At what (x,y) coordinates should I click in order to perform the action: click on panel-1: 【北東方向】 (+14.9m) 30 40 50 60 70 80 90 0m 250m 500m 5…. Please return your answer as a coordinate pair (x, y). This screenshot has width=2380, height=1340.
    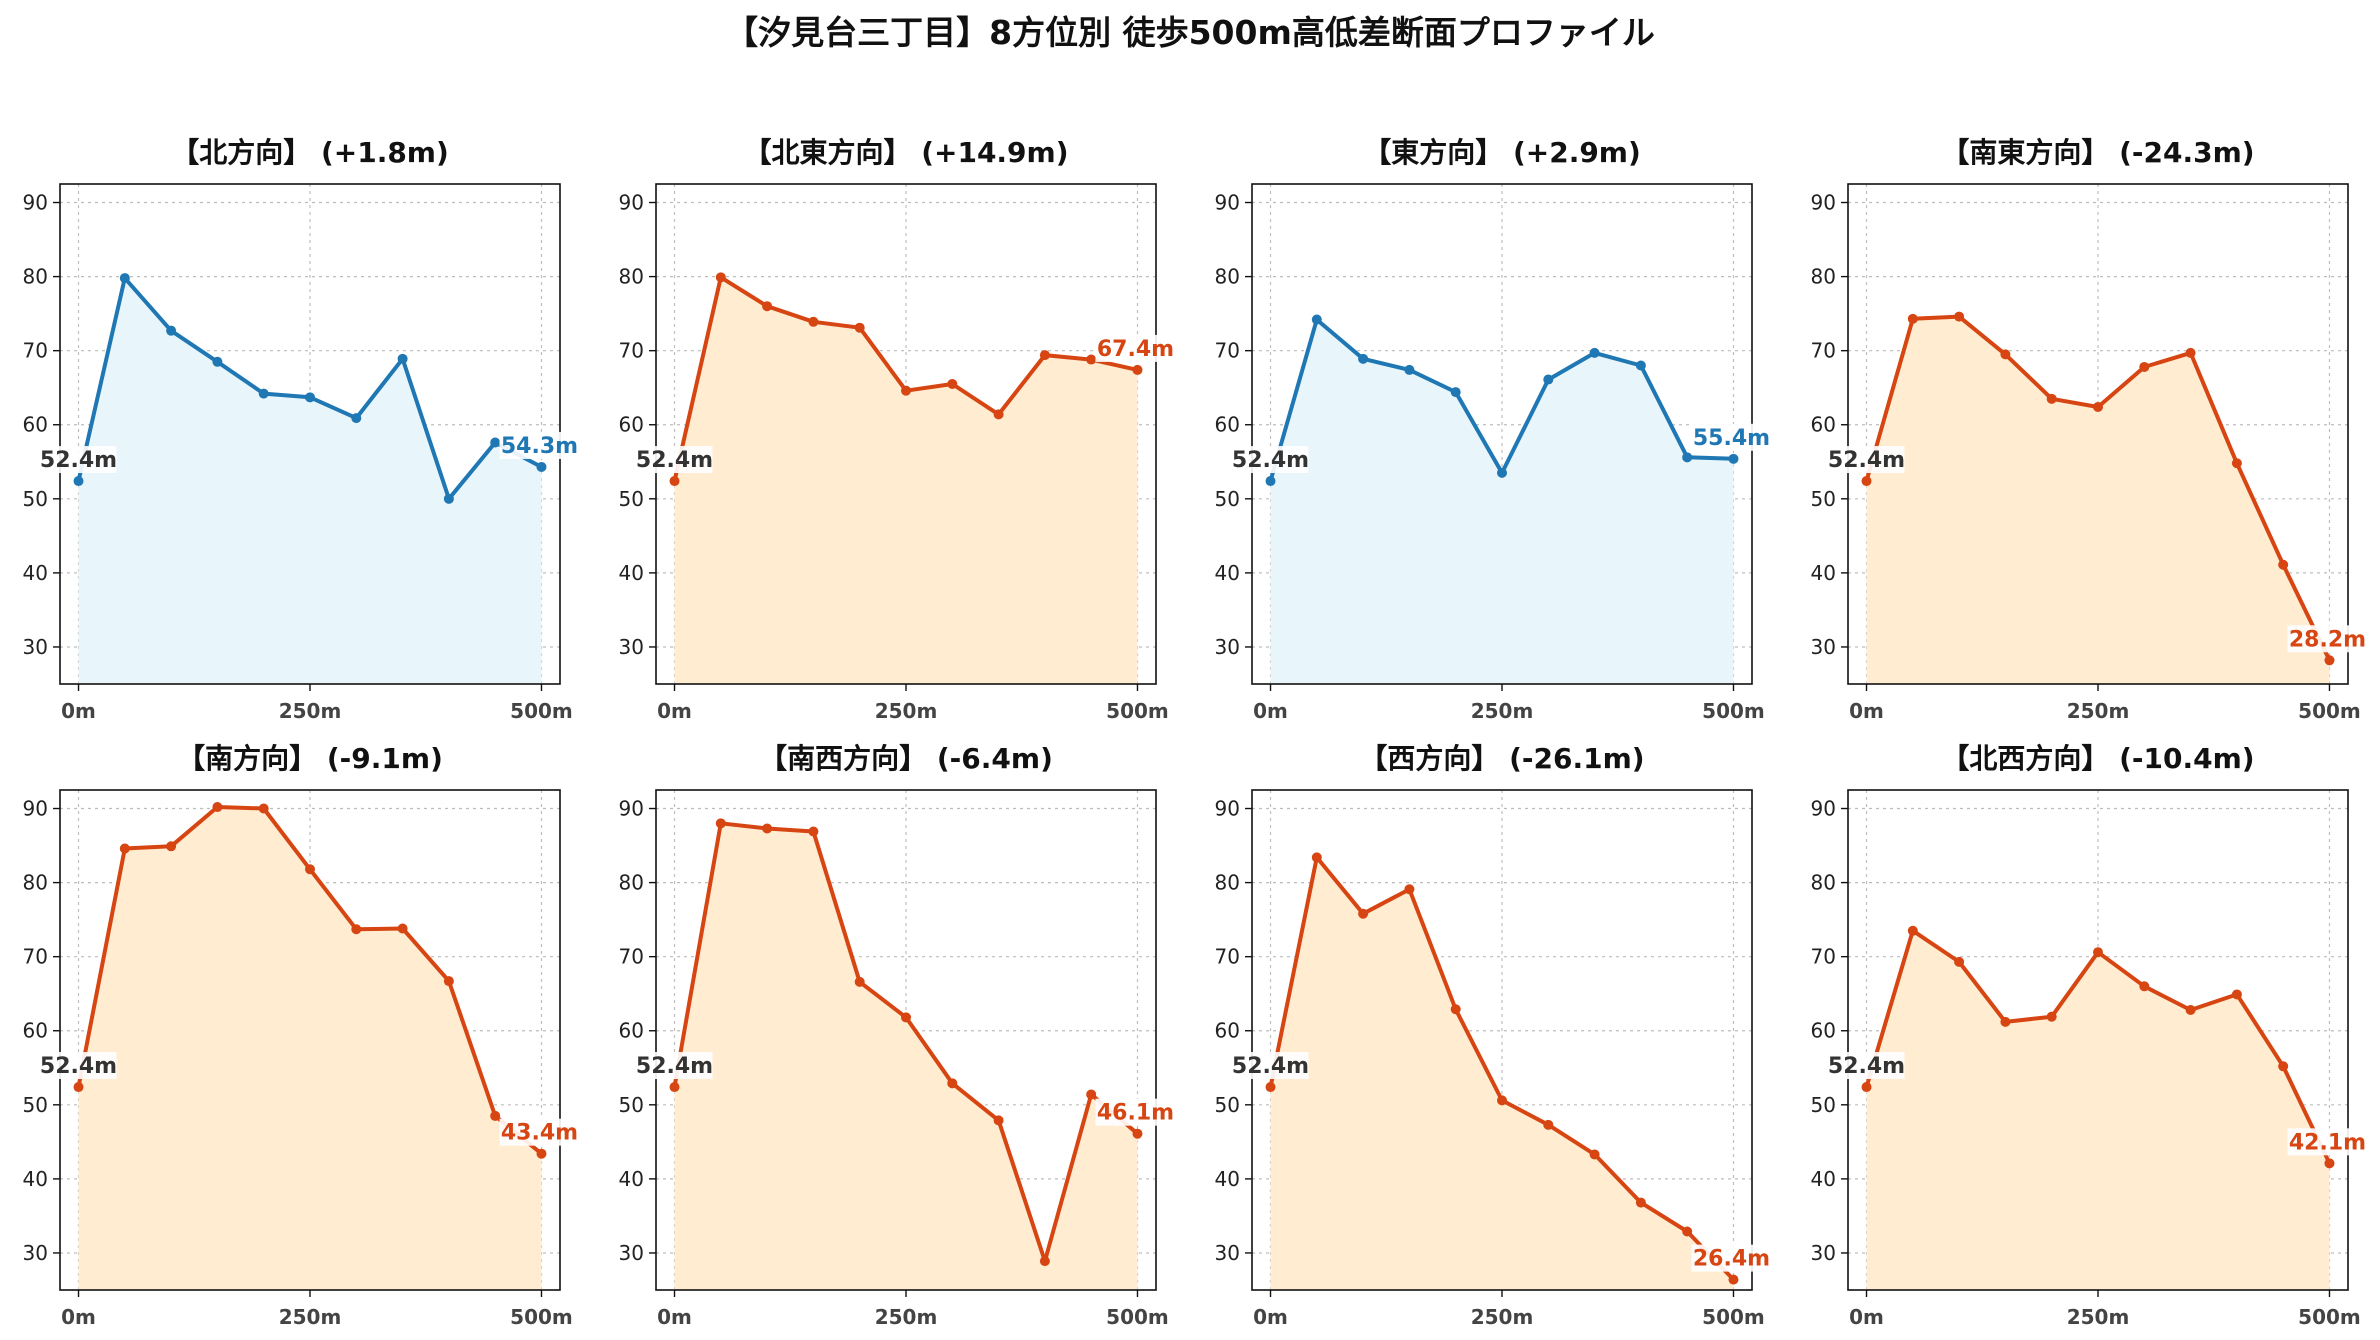
    Looking at the image, I should click on (897, 429).